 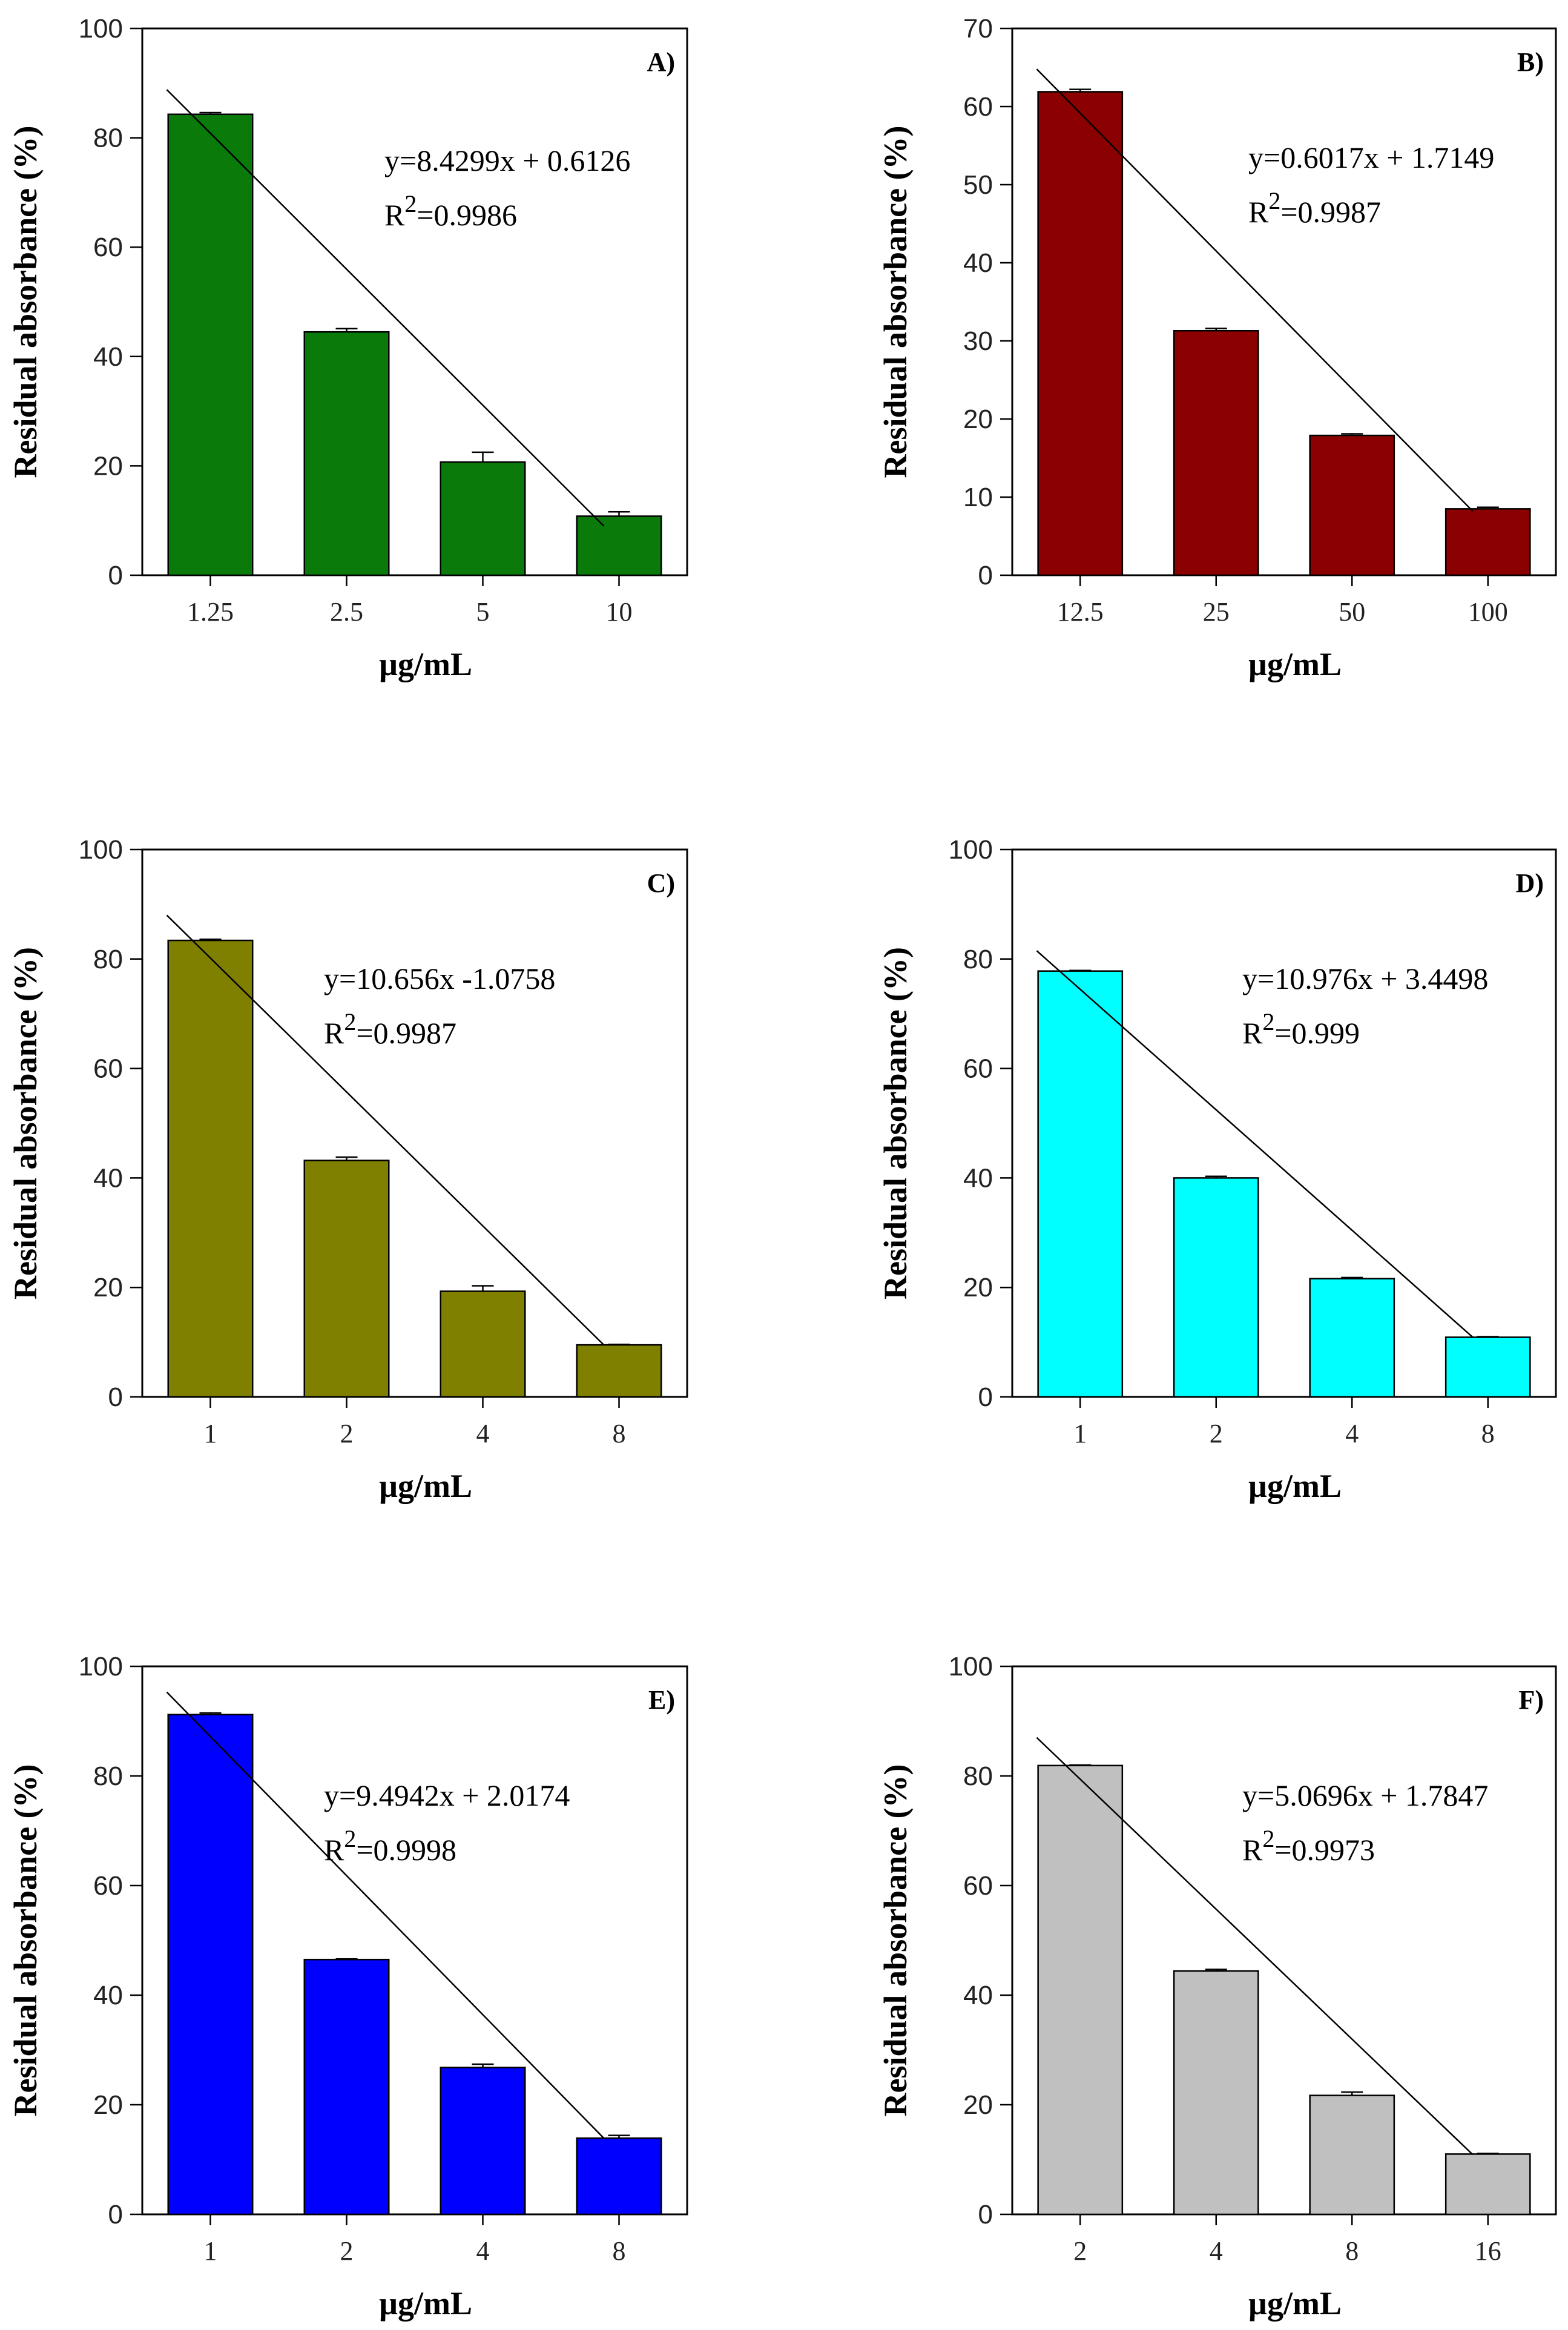 I want to click on x-tick-label: 25, so click(x=1216, y=612).